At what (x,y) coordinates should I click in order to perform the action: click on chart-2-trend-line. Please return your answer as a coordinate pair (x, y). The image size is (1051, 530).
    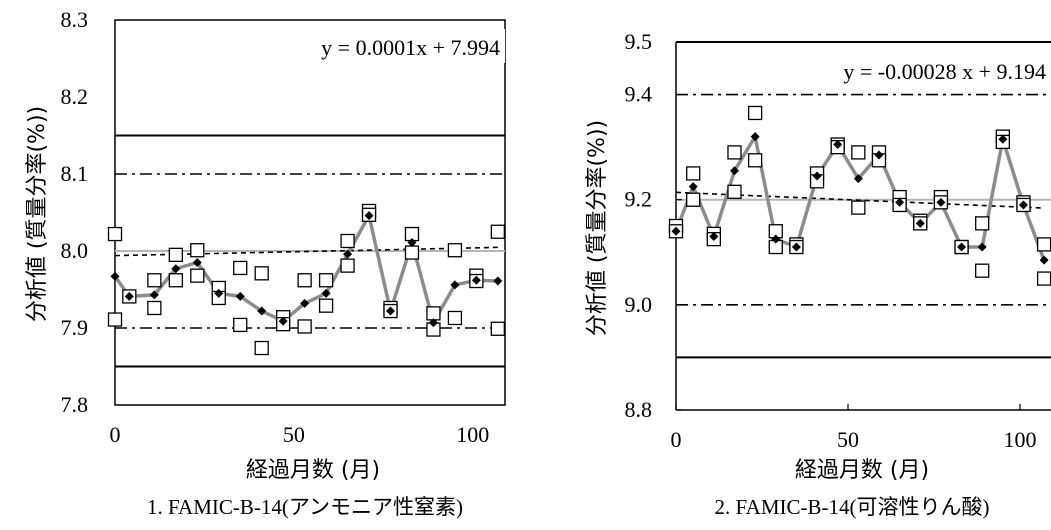
    Looking at the image, I should click on (860, 200).